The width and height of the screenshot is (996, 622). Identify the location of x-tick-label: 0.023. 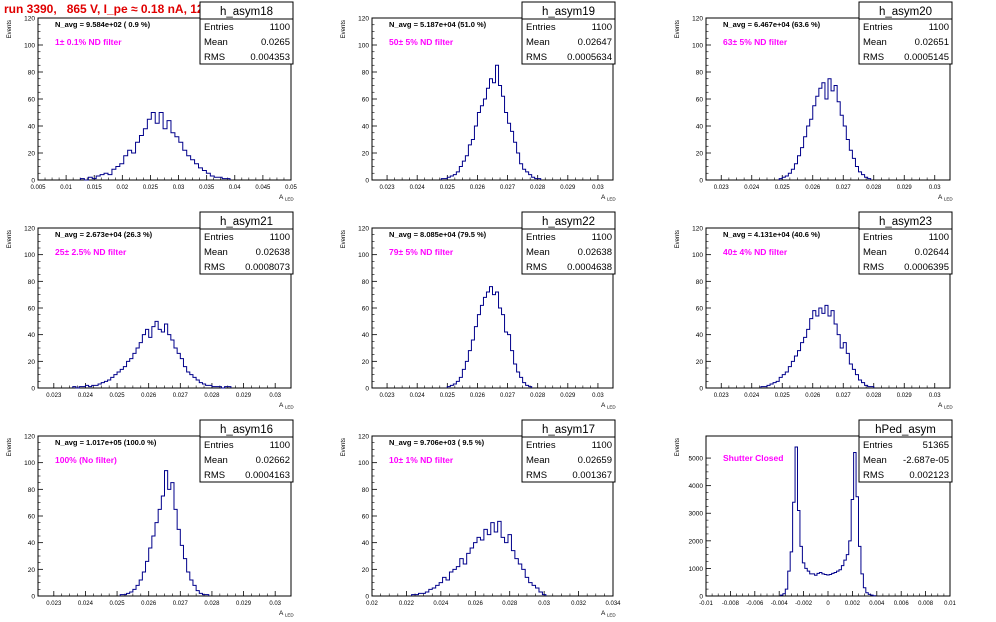
(54, 396).